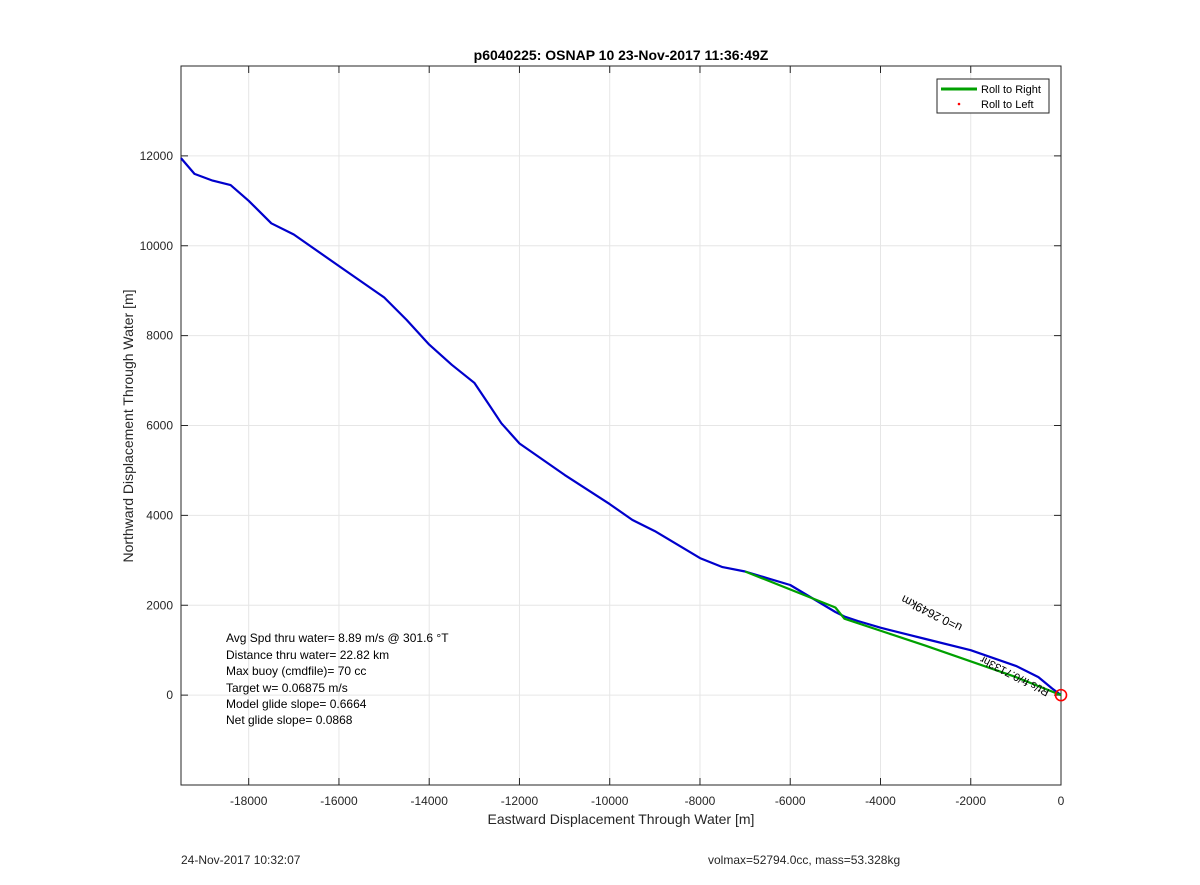  What do you see at coordinates (287, 688) in the screenshot?
I see `stat-target-w: Target w= 0.06875 m/s` at bounding box center [287, 688].